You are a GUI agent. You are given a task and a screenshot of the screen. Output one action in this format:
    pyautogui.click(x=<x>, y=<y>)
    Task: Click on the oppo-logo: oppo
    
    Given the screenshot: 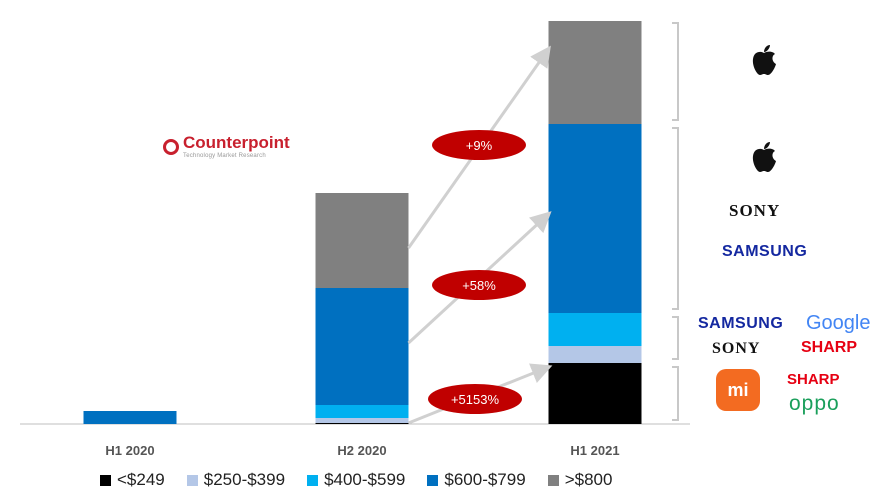 What is the action you would take?
    pyautogui.click(x=814, y=403)
    